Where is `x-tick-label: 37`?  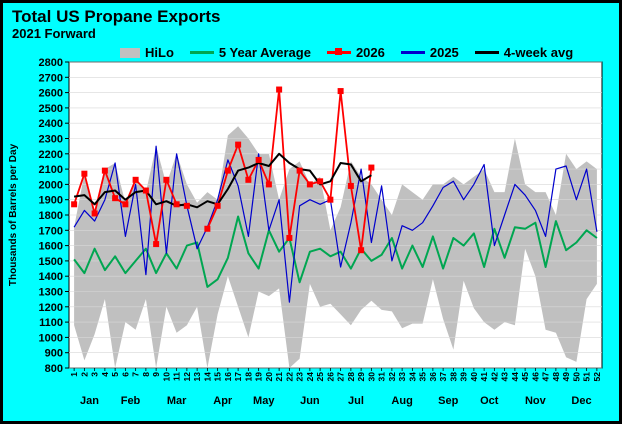
x-tick-label: 37 is located at coordinates (443, 377).